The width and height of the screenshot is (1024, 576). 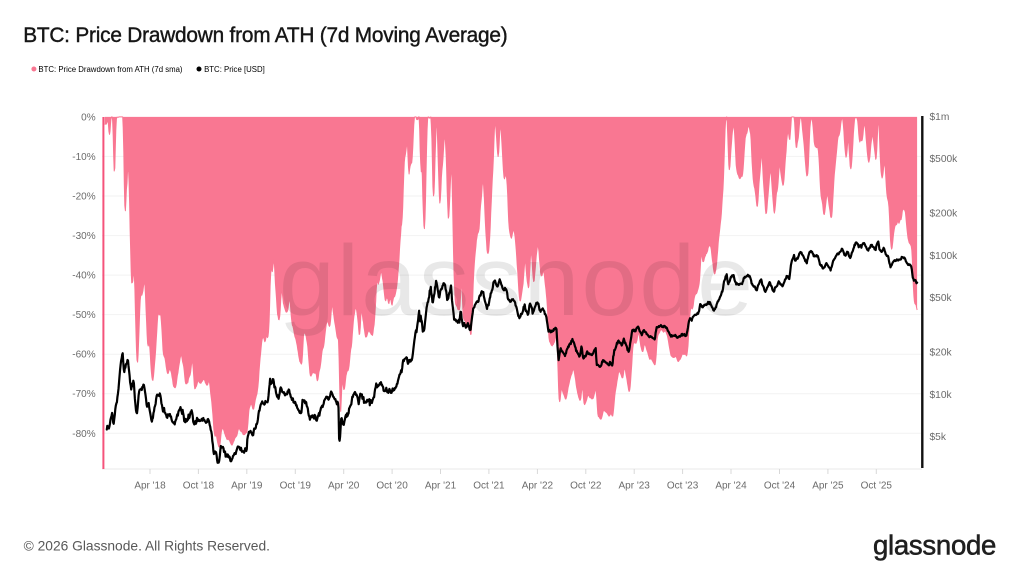 What do you see at coordinates (940, 117) in the screenshot?
I see `svg-text: $1m` at bounding box center [940, 117].